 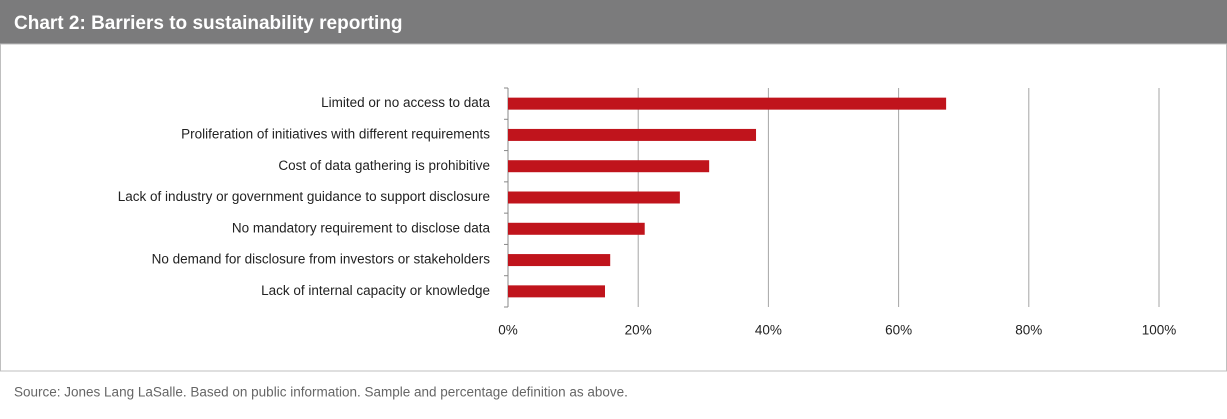 I want to click on x-tick-label: 0%, so click(x=508, y=330).